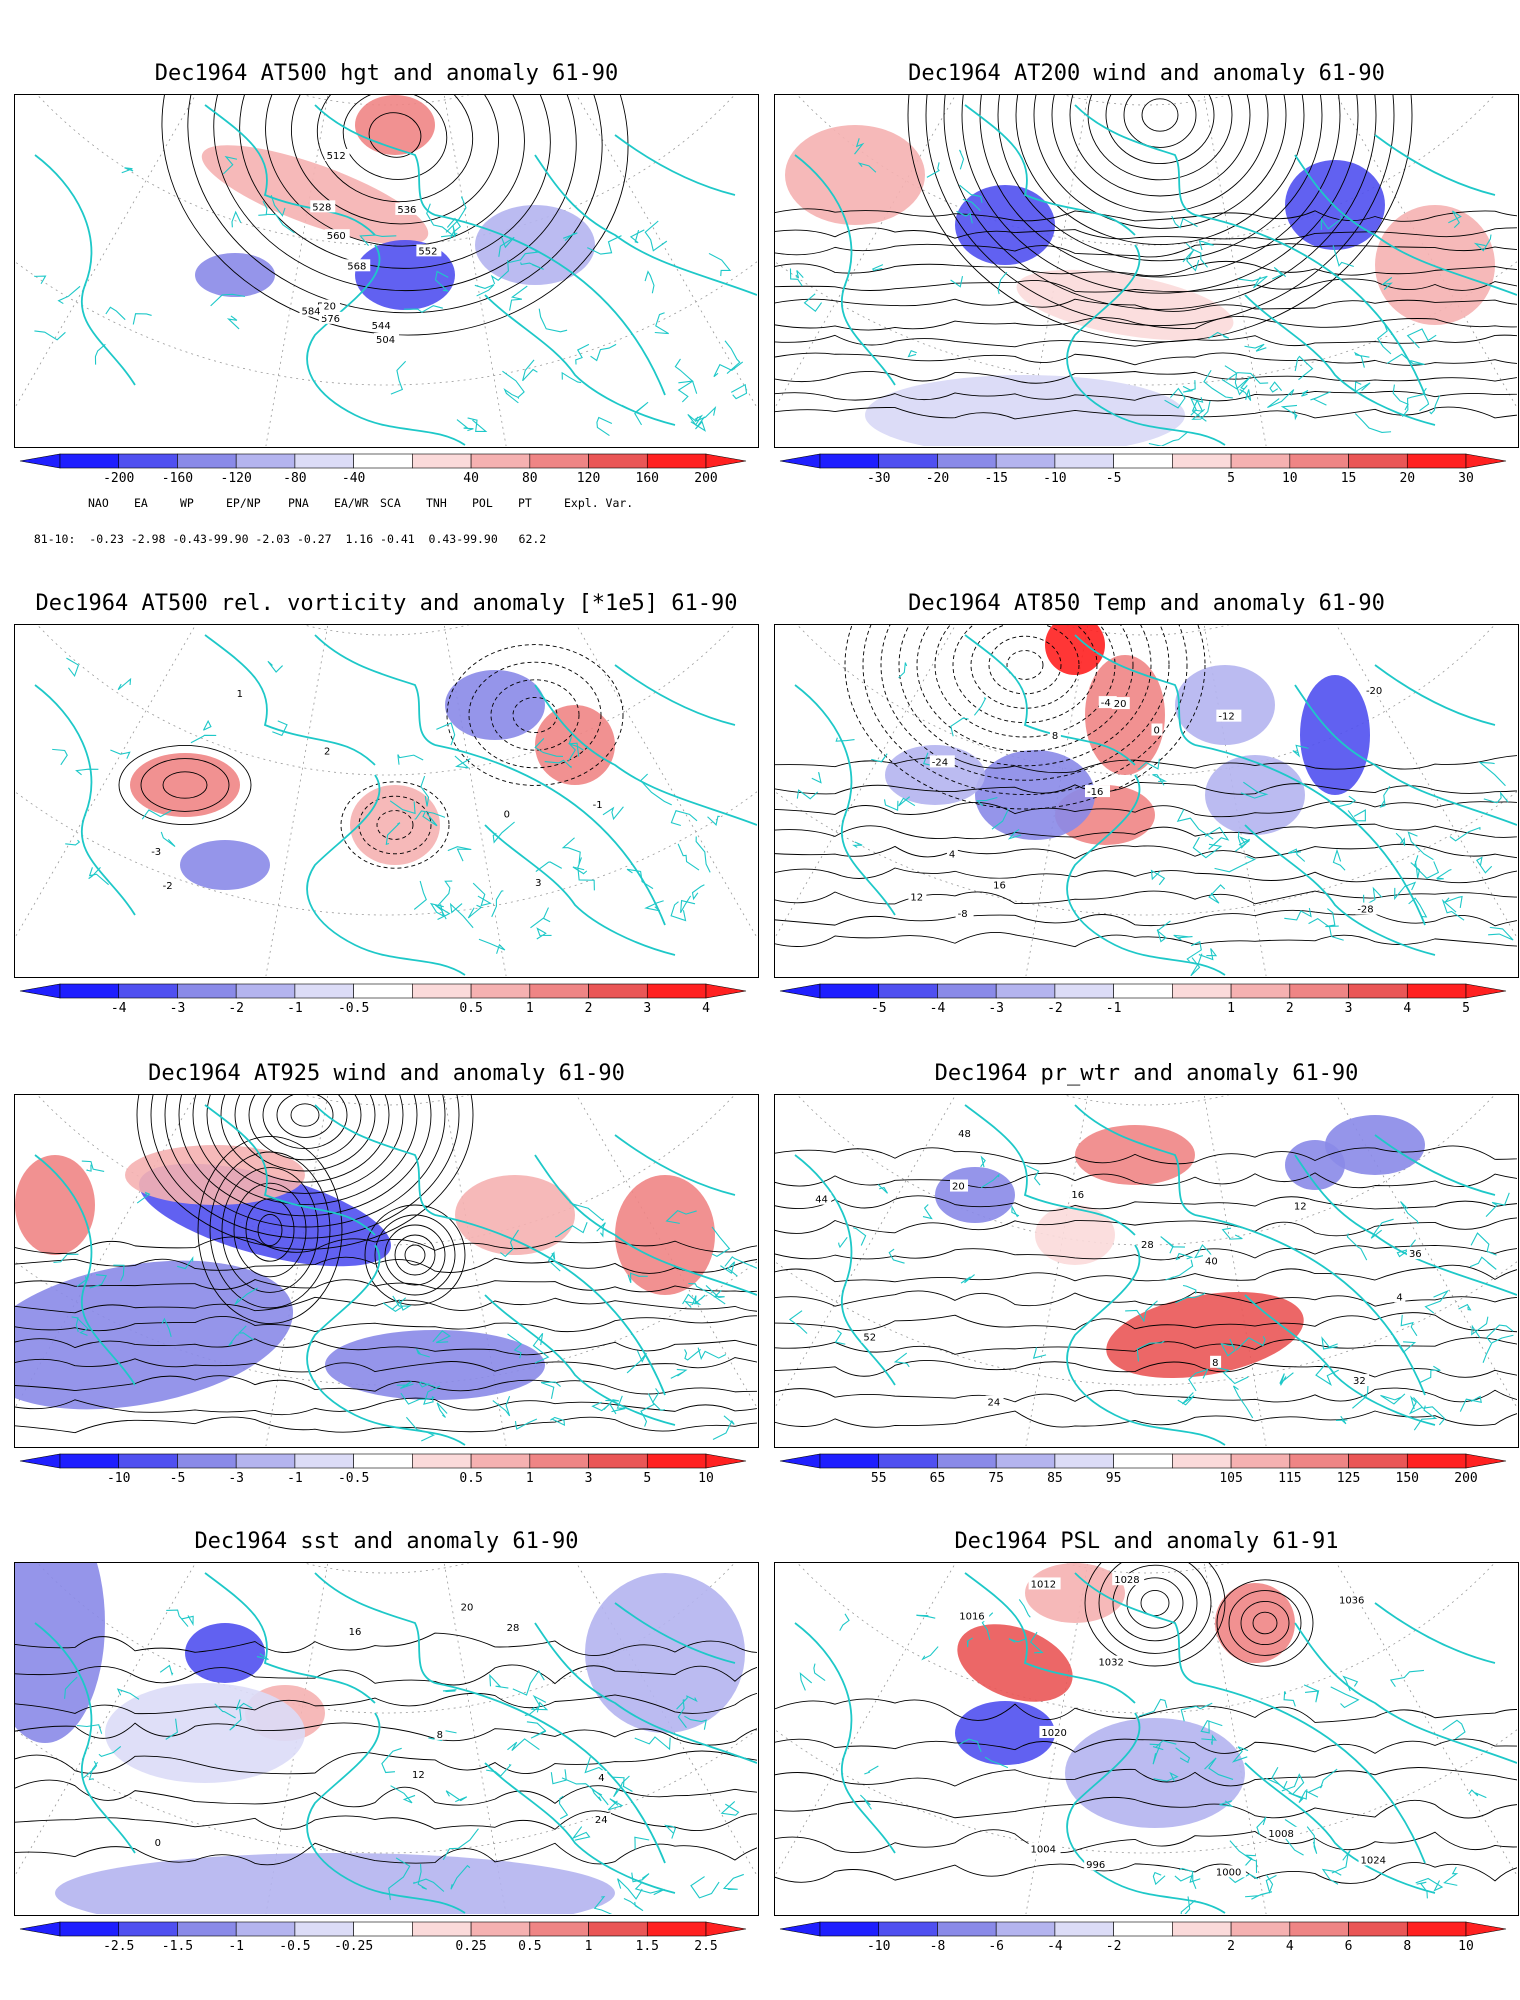 The height and width of the screenshot is (2000, 1520). What do you see at coordinates (1280, 1834) in the screenshot?
I see `contour-label: 1008` at bounding box center [1280, 1834].